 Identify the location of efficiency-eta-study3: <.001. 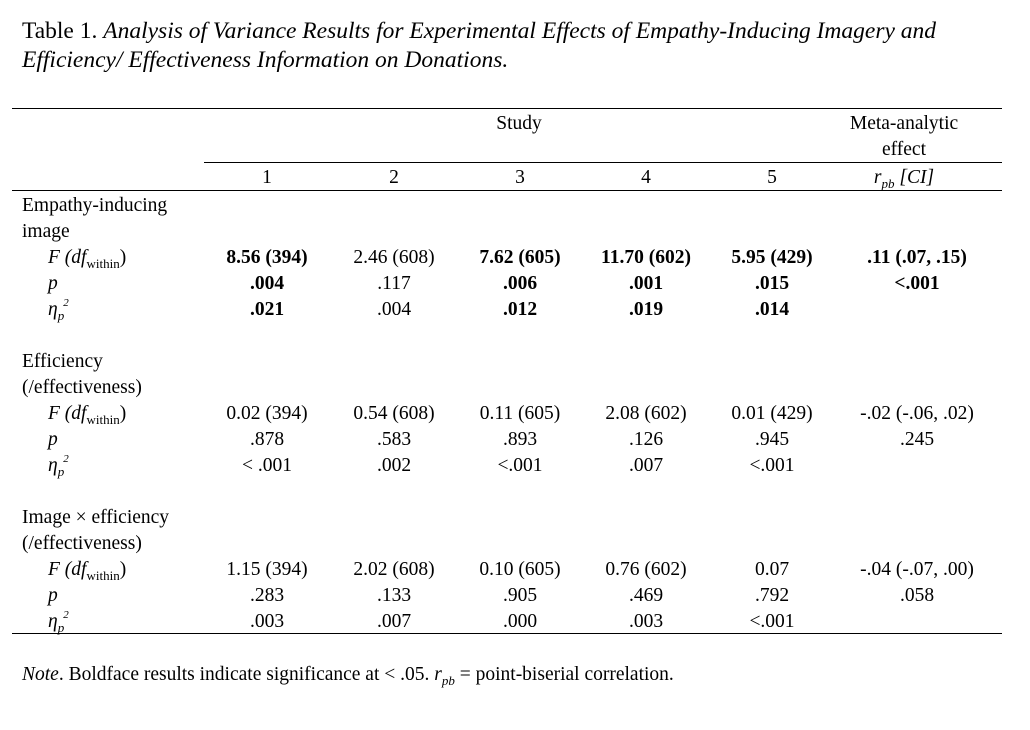
(520, 465).